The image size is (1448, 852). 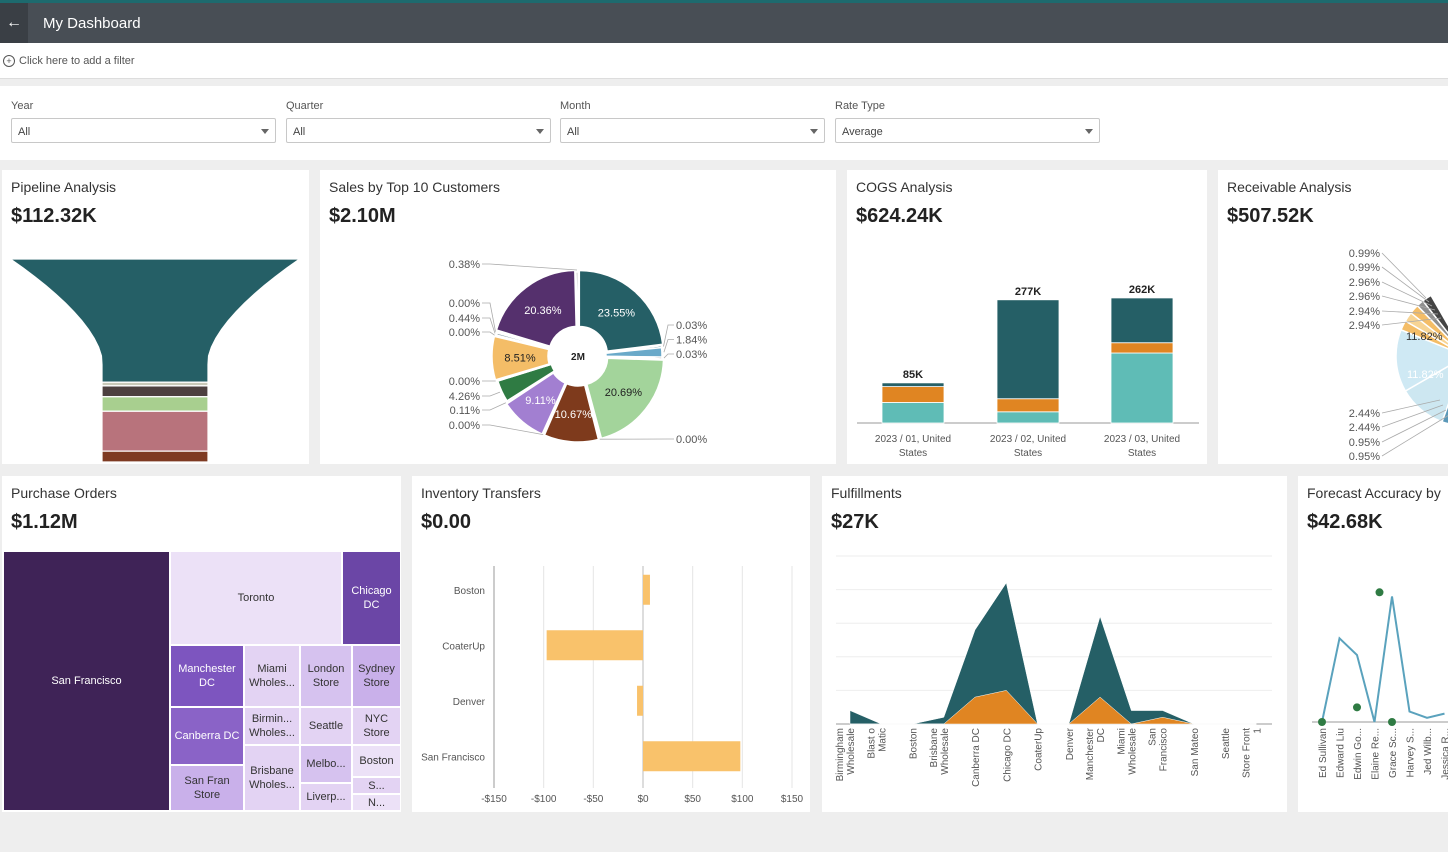 What do you see at coordinates (1374, 493) in the screenshot?
I see `card-title: Forecast Accuracy by` at bounding box center [1374, 493].